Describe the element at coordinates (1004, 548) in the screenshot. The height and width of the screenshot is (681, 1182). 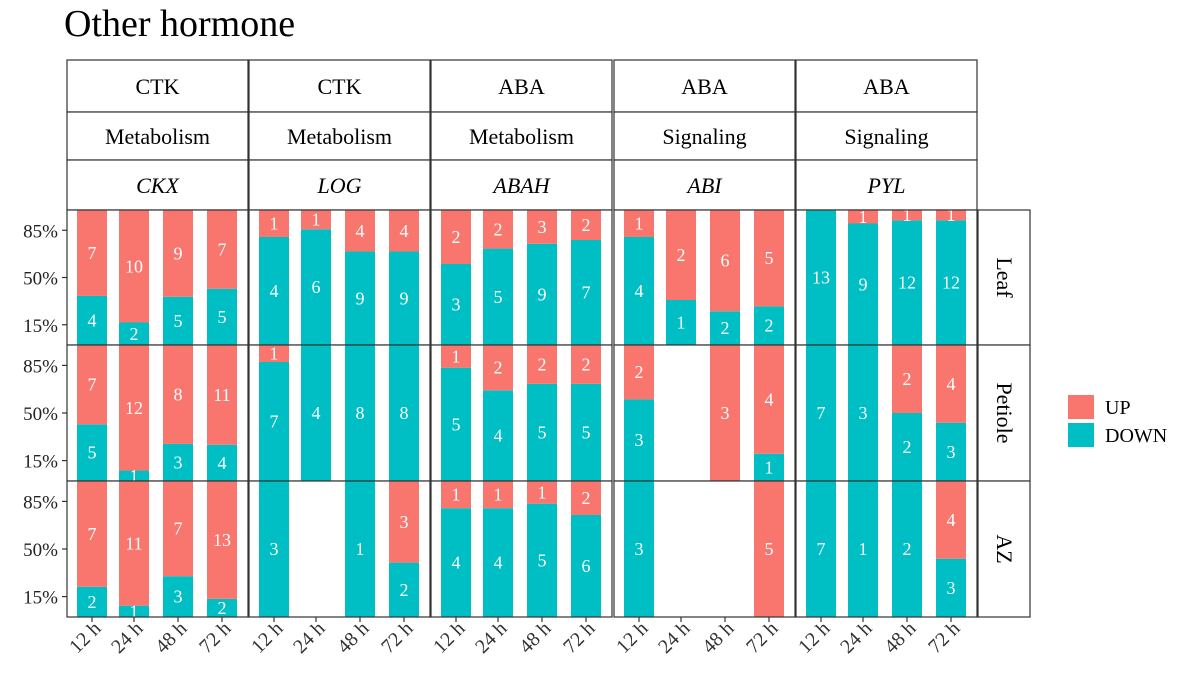
I see `row-strip-label-az: AZ` at that location.